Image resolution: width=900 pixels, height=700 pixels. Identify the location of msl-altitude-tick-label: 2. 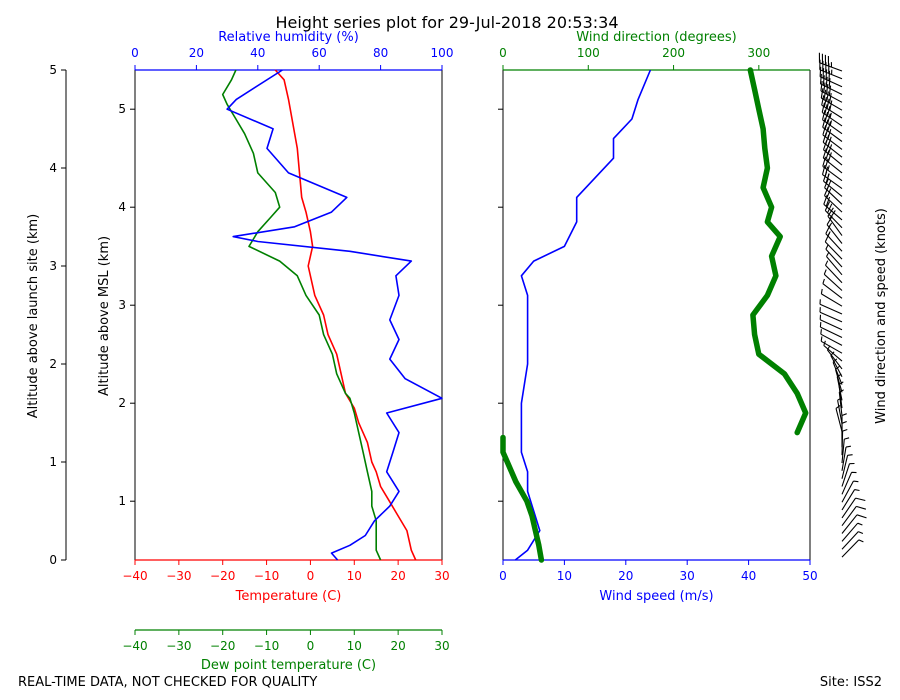
(122, 403).